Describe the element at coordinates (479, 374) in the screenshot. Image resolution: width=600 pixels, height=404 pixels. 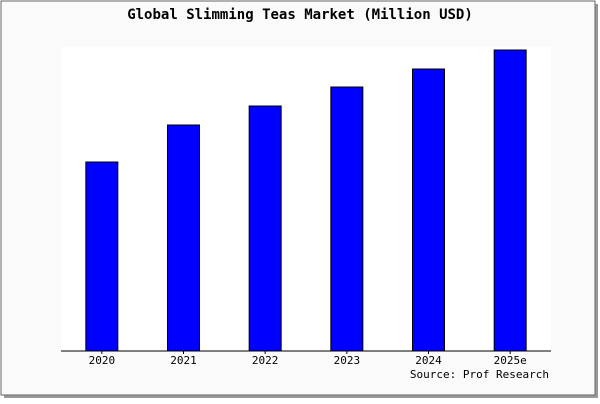
I see `source-note: Source: Prof Research` at that location.